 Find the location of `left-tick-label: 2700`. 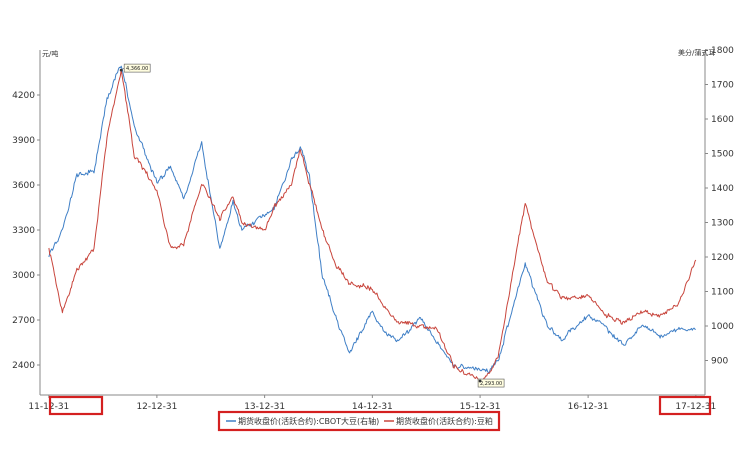

left-tick-label: 2700 is located at coordinates (23, 321).